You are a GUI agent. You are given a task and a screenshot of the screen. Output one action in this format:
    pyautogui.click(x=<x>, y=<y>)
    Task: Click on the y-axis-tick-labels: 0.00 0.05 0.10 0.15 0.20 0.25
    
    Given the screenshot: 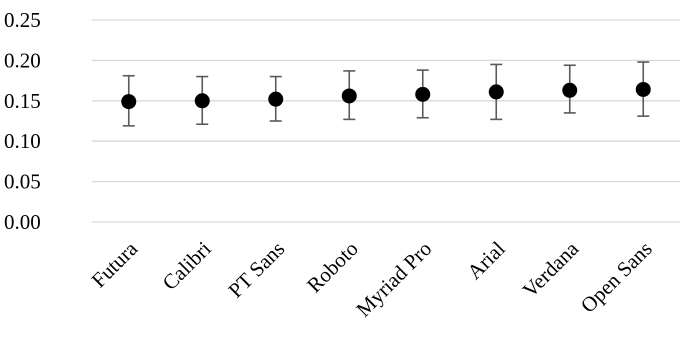 What is the action you would take?
    pyautogui.click(x=22, y=121)
    